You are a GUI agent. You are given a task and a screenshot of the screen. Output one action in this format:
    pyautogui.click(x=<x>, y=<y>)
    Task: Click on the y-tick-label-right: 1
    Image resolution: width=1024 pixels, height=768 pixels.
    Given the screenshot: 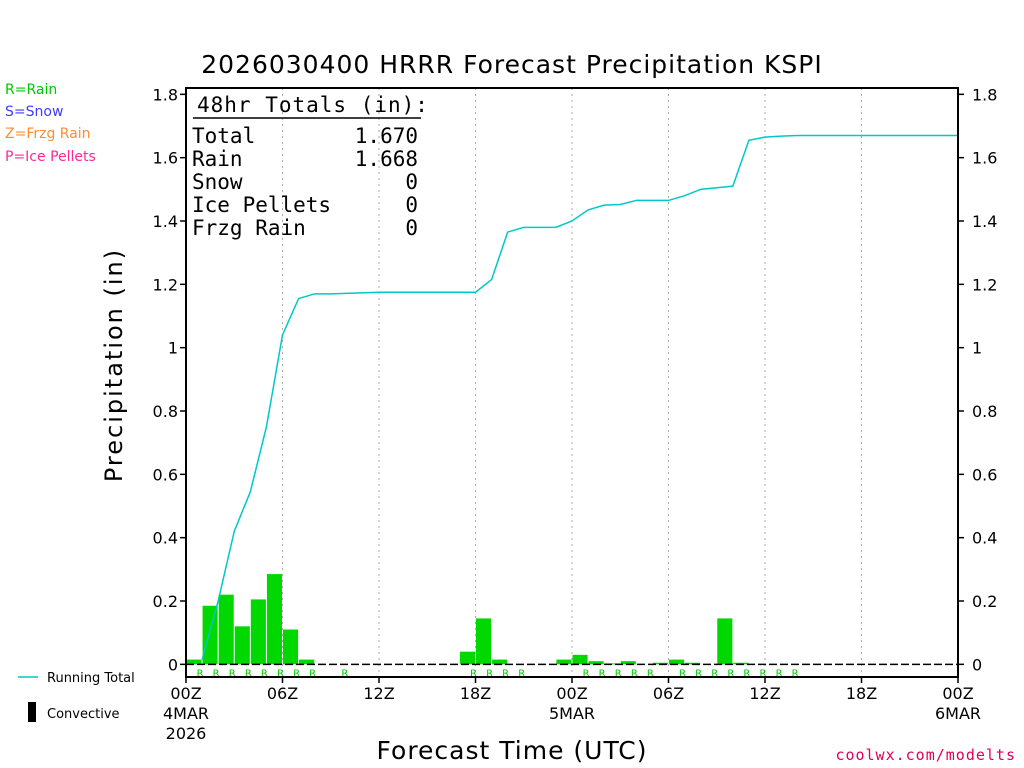 What is the action you would take?
    pyautogui.click(x=977, y=348)
    